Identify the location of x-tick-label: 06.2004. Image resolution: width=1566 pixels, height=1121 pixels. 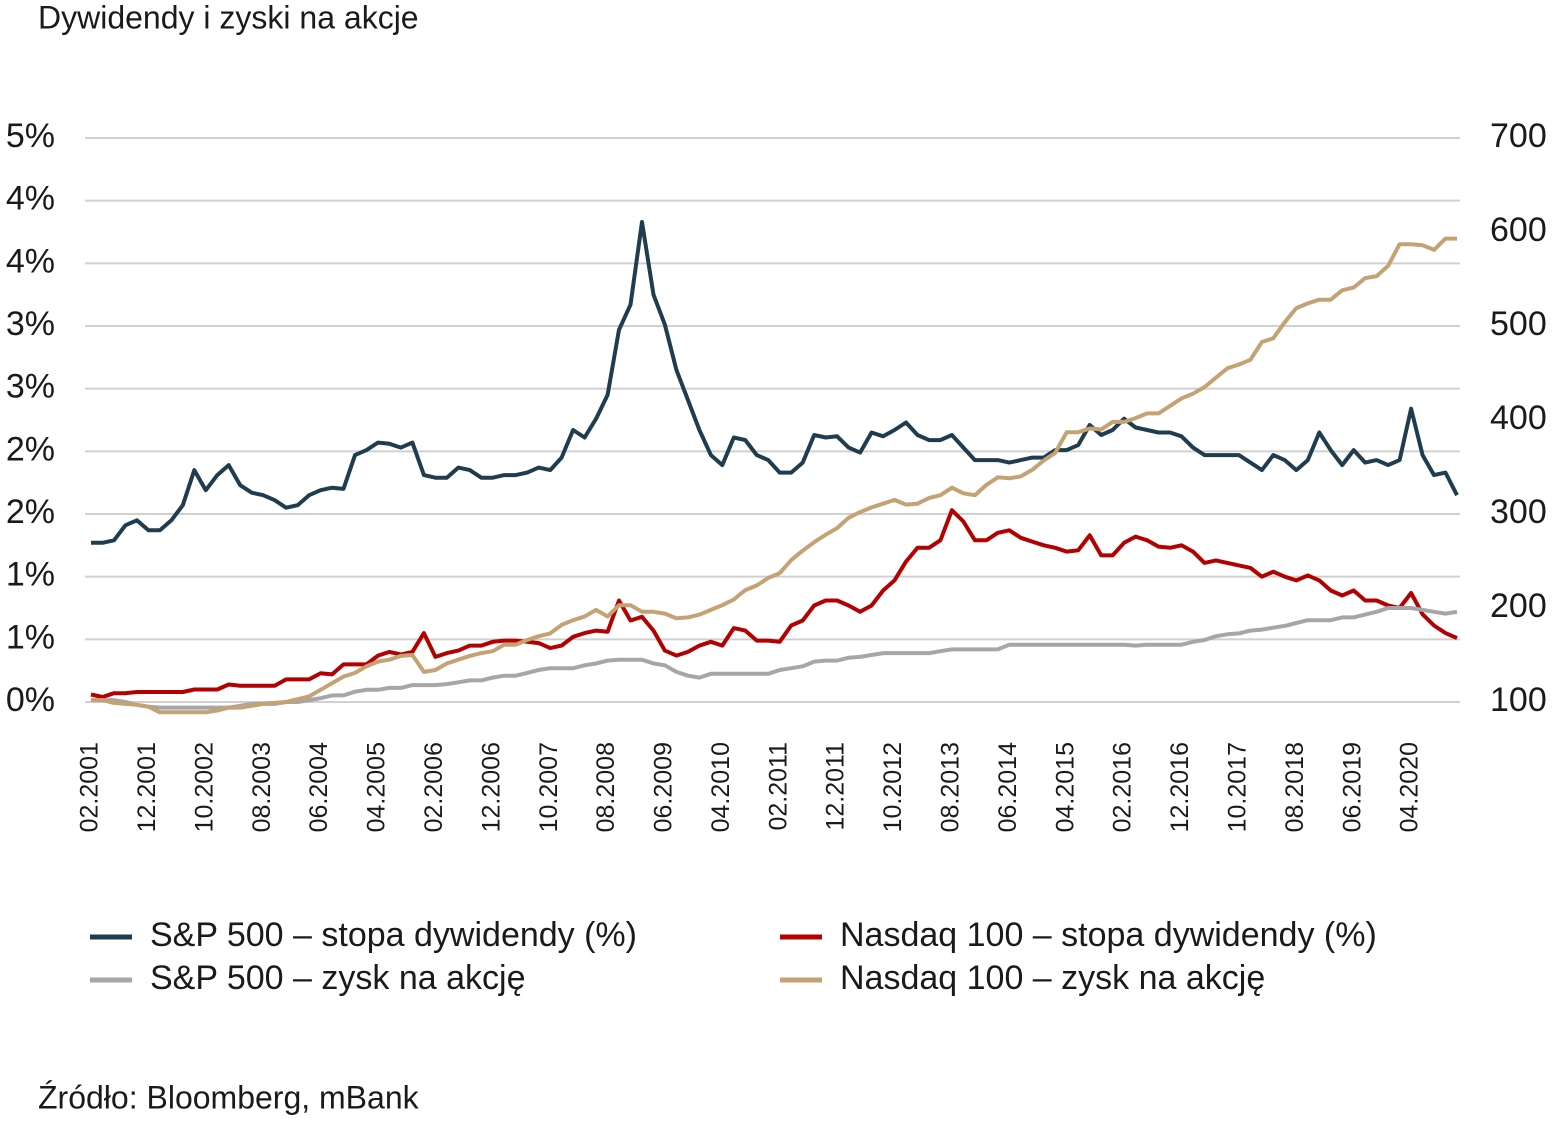
(319, 787).